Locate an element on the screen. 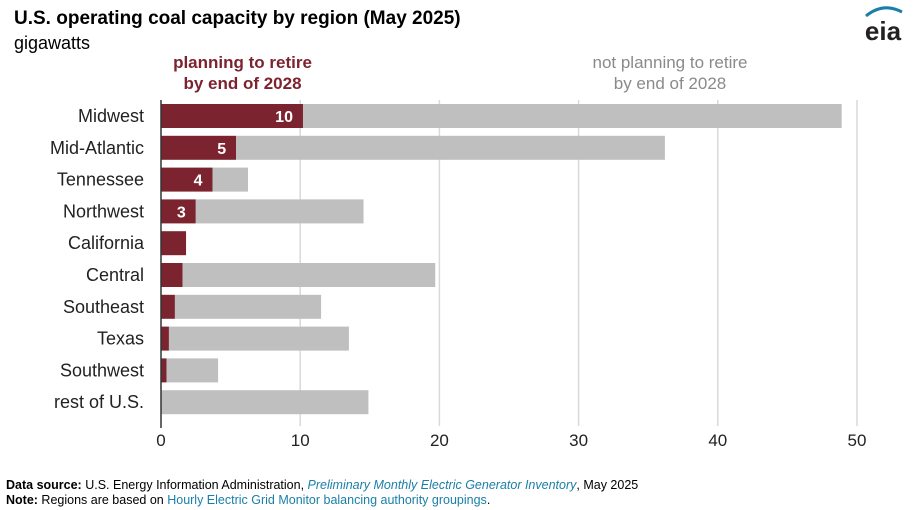  category-label: Mid-Atlantic is located at coordinates (97, 148).